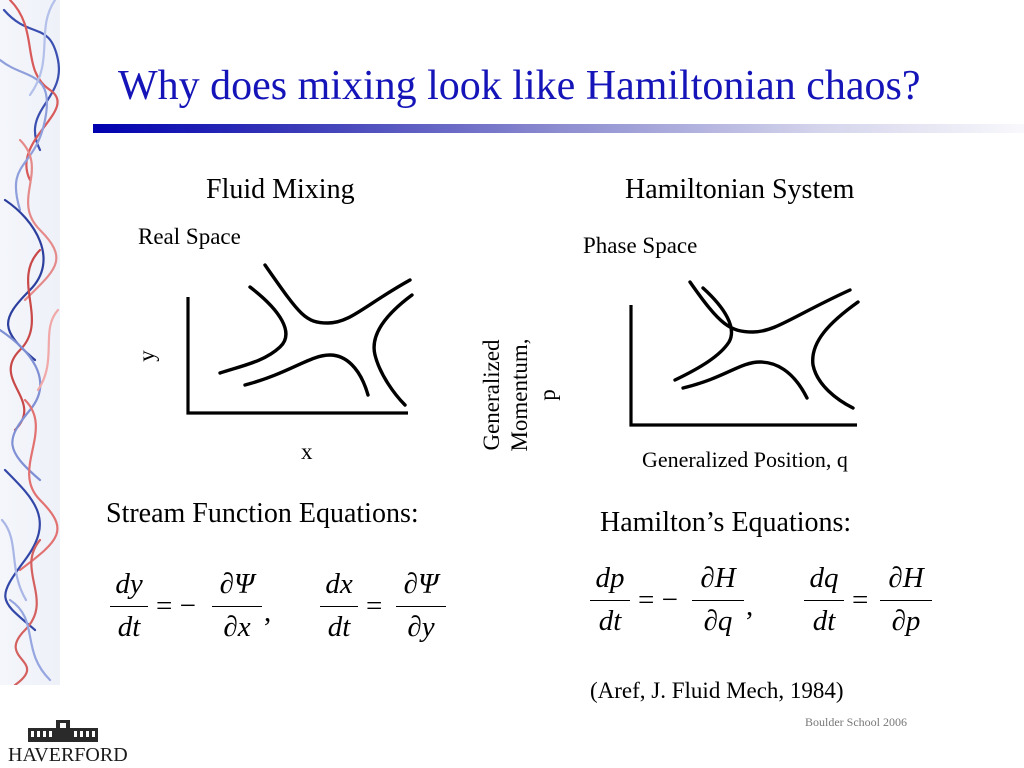 The height and width of the screenshot is (768, 1024). What do you see at coordinates (835, 355) in the screenshot?
I see `phase-separatrix-right` at bounding box center [835, 355].